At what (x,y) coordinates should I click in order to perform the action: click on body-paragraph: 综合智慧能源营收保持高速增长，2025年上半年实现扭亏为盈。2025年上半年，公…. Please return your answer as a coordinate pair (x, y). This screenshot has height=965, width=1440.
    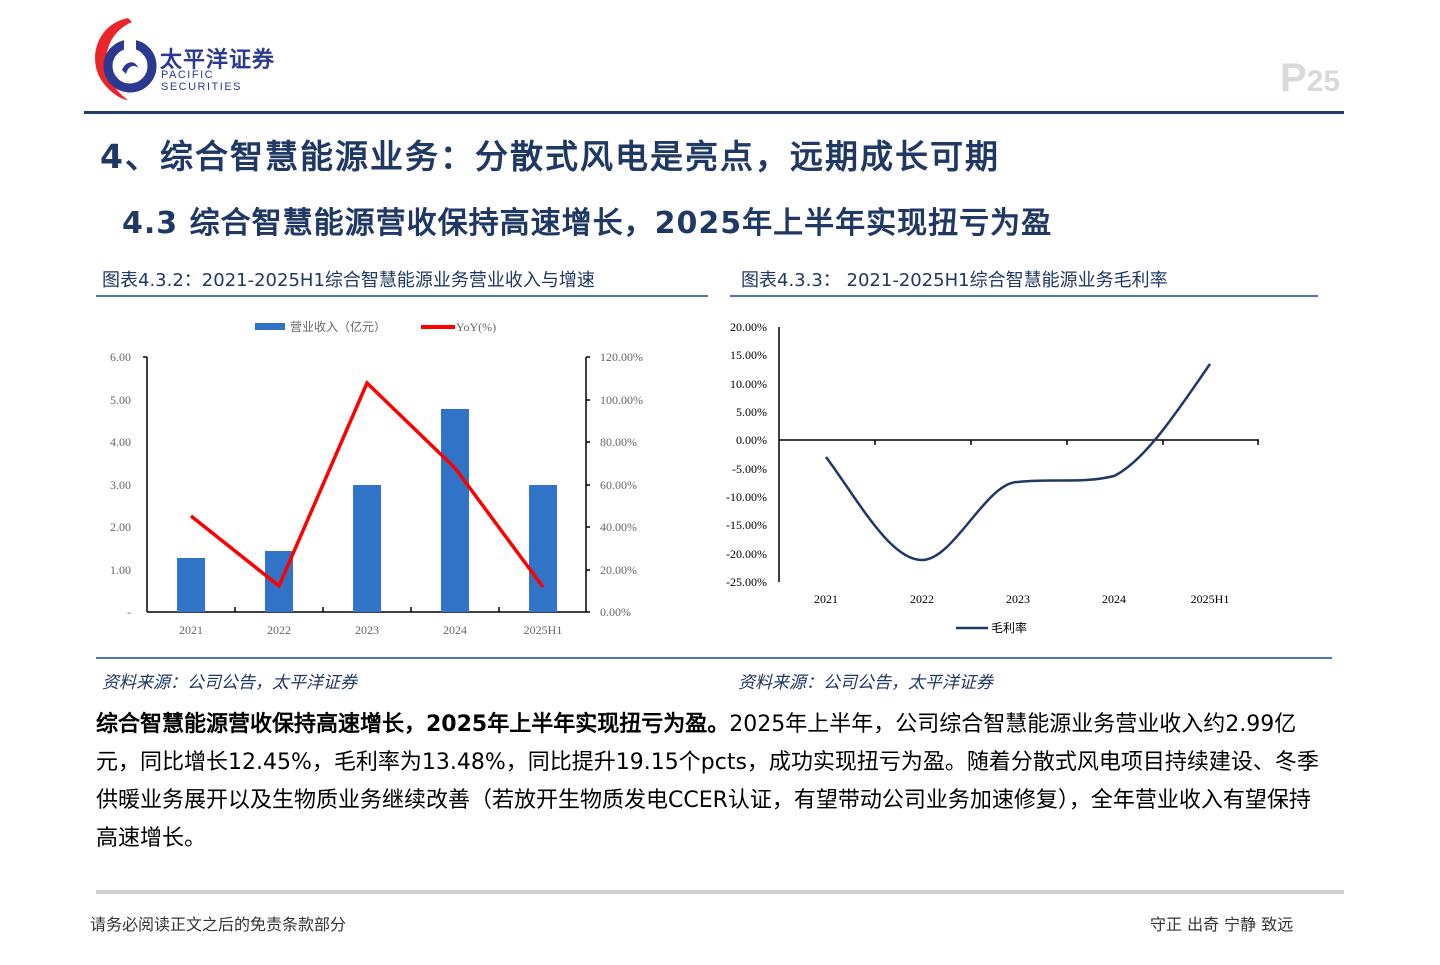
    Looking at the image, I should click on (711, 782).